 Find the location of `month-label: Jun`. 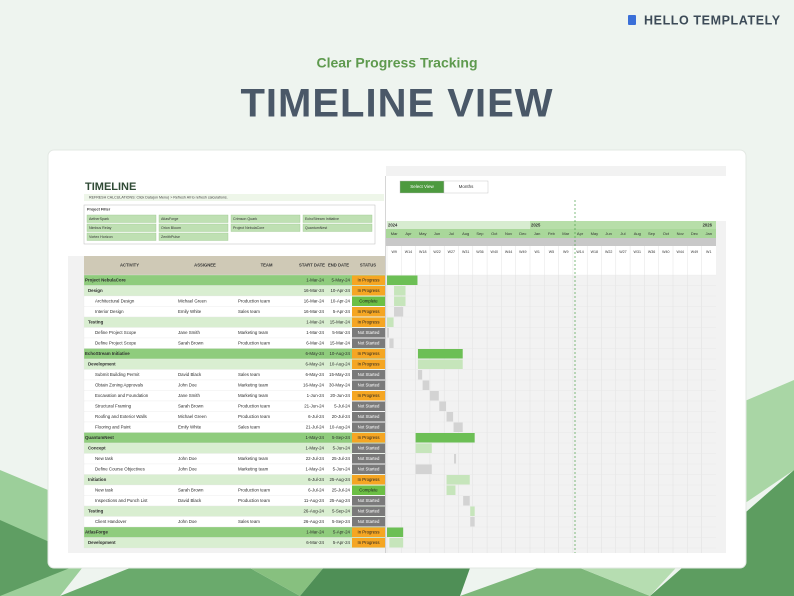

month-label: Jun is located at coordinates (608, 233).